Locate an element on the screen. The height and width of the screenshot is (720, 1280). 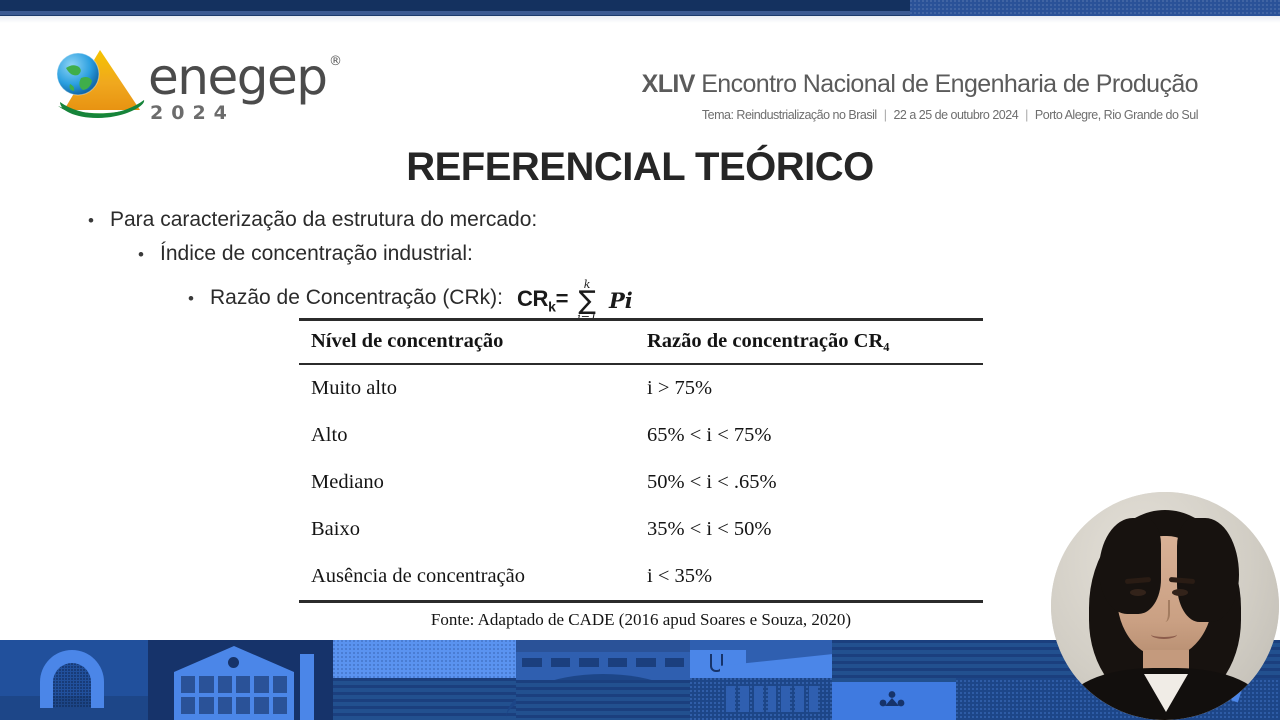
bridge-water-stripes is located at coordinates (603, 700).